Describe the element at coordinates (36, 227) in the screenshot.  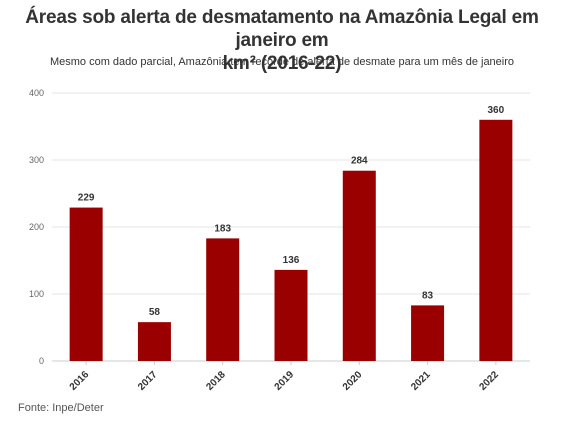
I see `y-tick-label: 200` at that location.